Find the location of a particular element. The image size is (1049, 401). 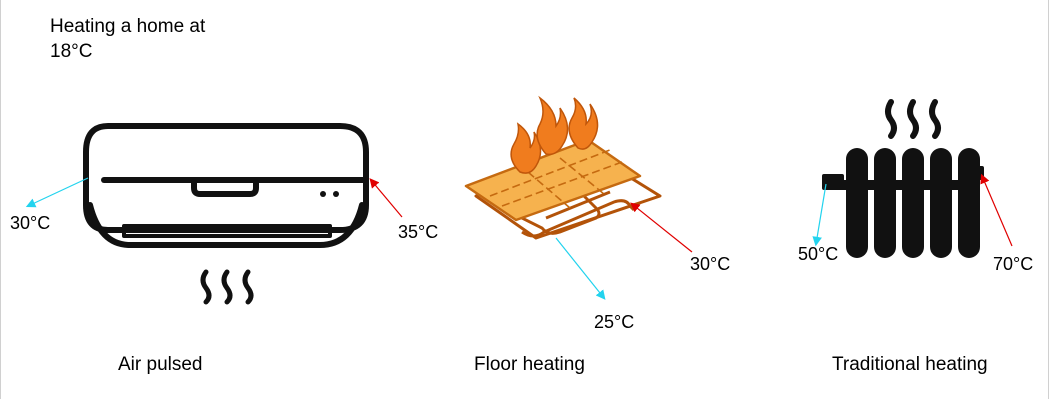

radiator-icon is located at coordinates (903, 203).